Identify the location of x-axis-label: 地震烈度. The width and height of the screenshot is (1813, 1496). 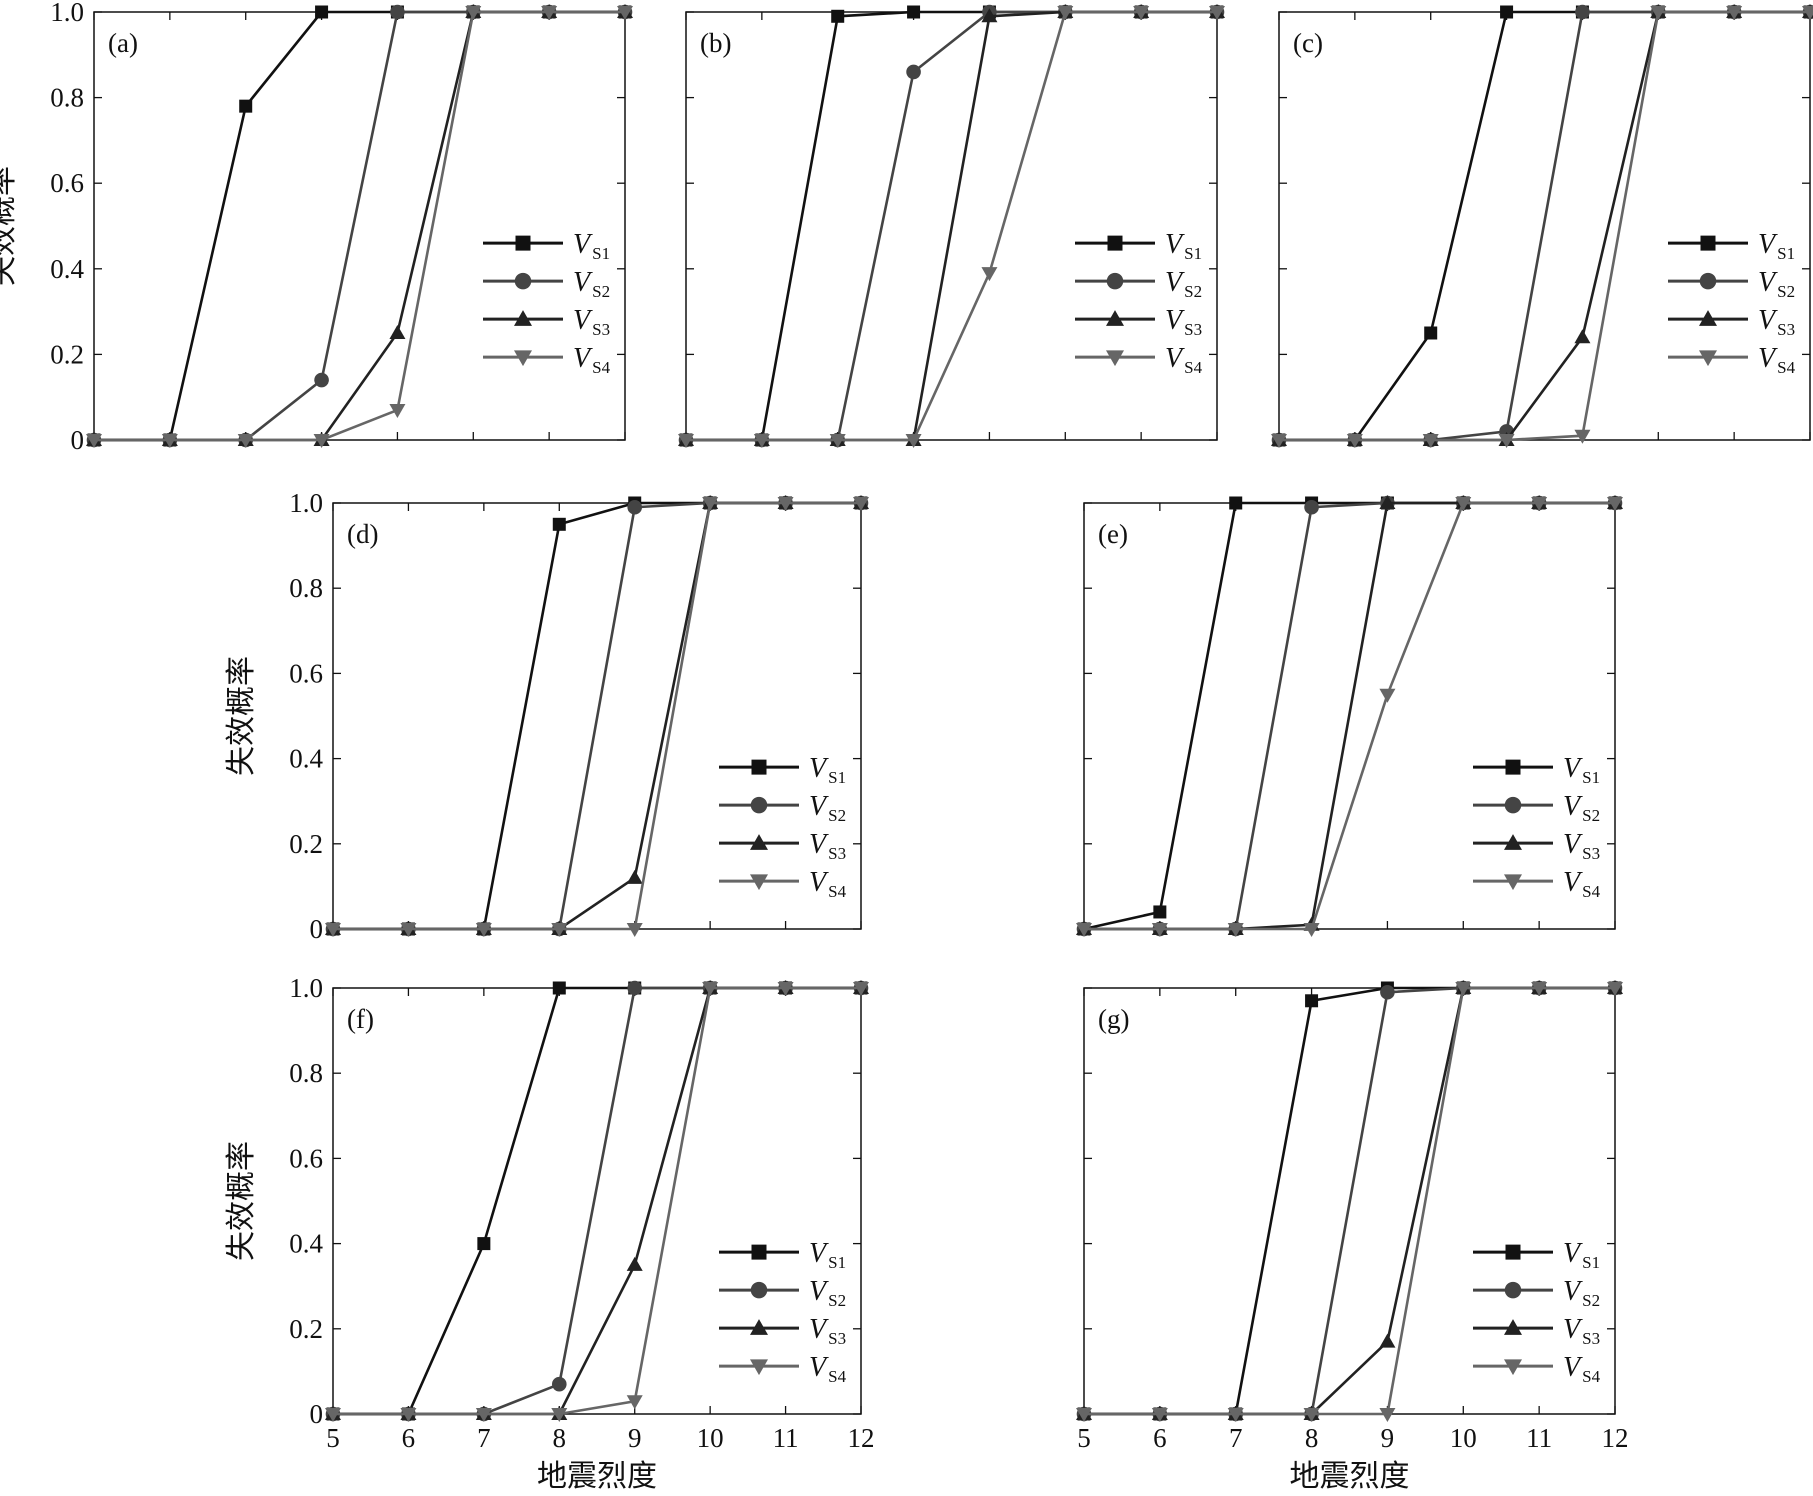
(1350, 1476).